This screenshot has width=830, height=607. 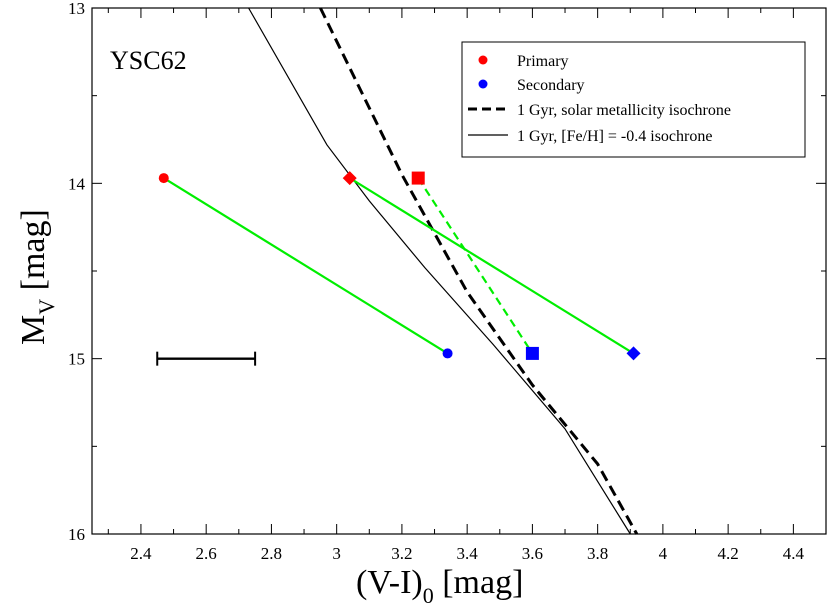 What do you see at coordinates (447, 353) in the screenshot?
I see `secondary-circle-marker` at bounding box center [447, 353].